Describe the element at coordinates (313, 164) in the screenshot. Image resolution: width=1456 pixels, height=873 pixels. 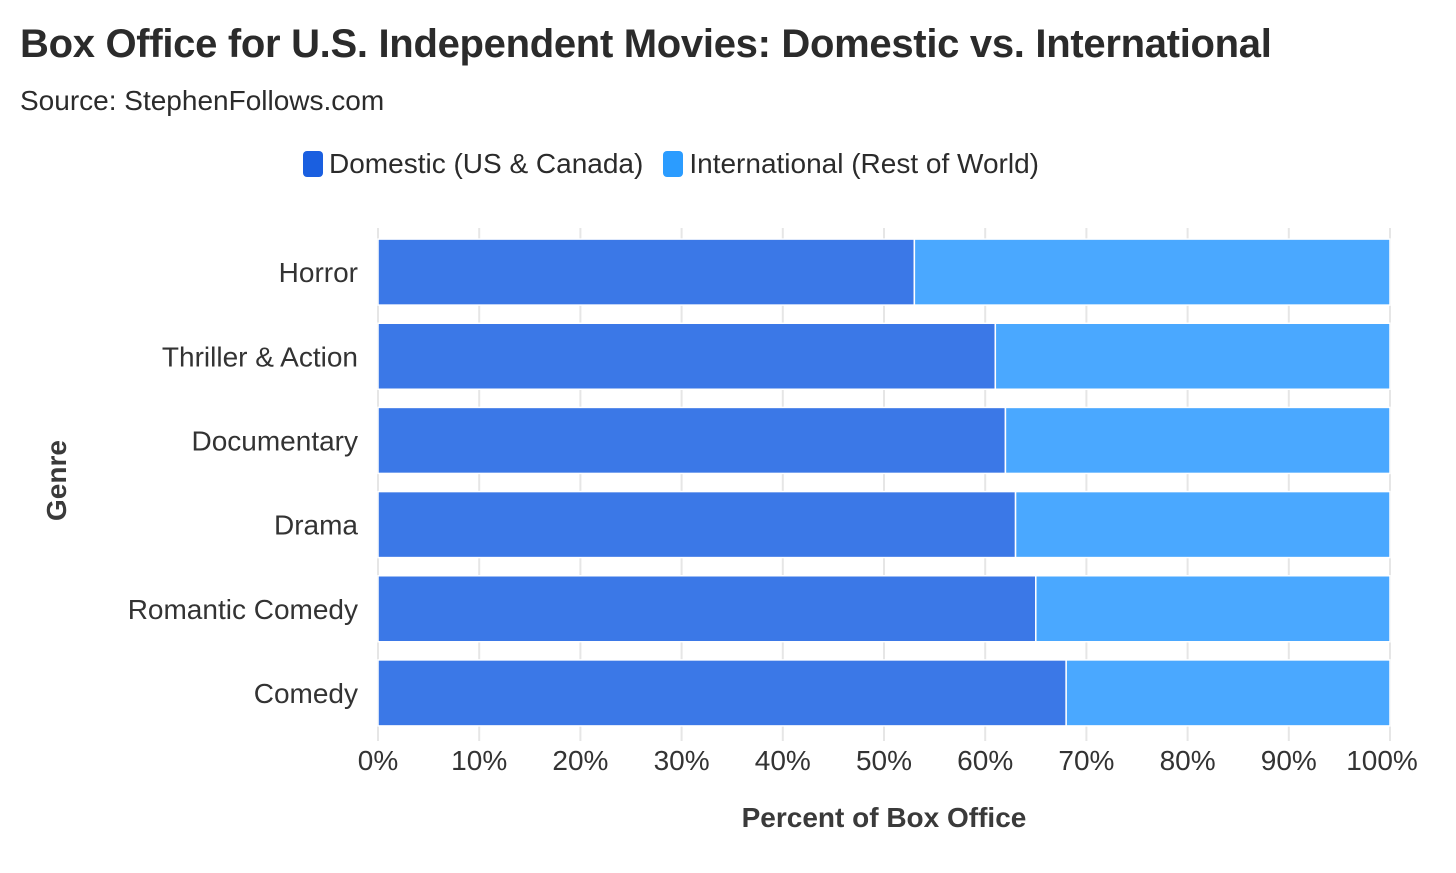
I see `legend-swatch-domestic` at that location.